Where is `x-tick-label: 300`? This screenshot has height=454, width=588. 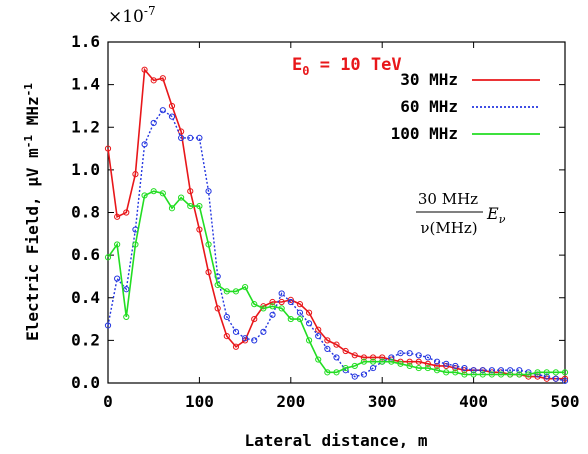 x-tick-label: 300 is located at coordinates (382, 401).